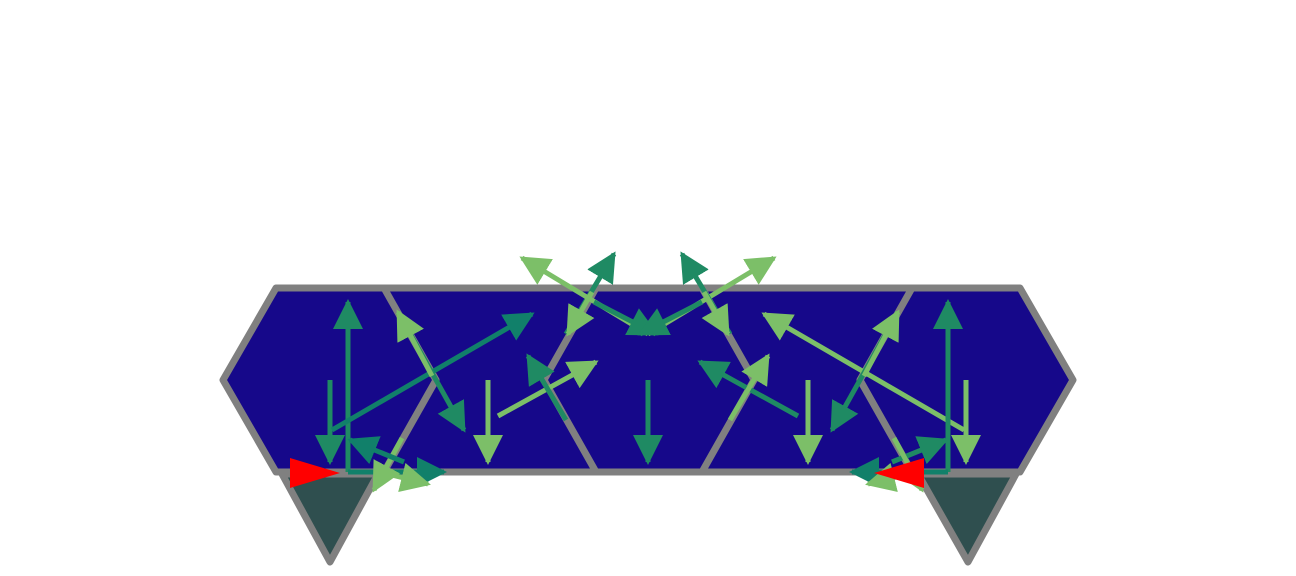 Image resolution: width=1296 pixels, height=576 pixels. I want to click on right-load-arrow, so click(899, 473).